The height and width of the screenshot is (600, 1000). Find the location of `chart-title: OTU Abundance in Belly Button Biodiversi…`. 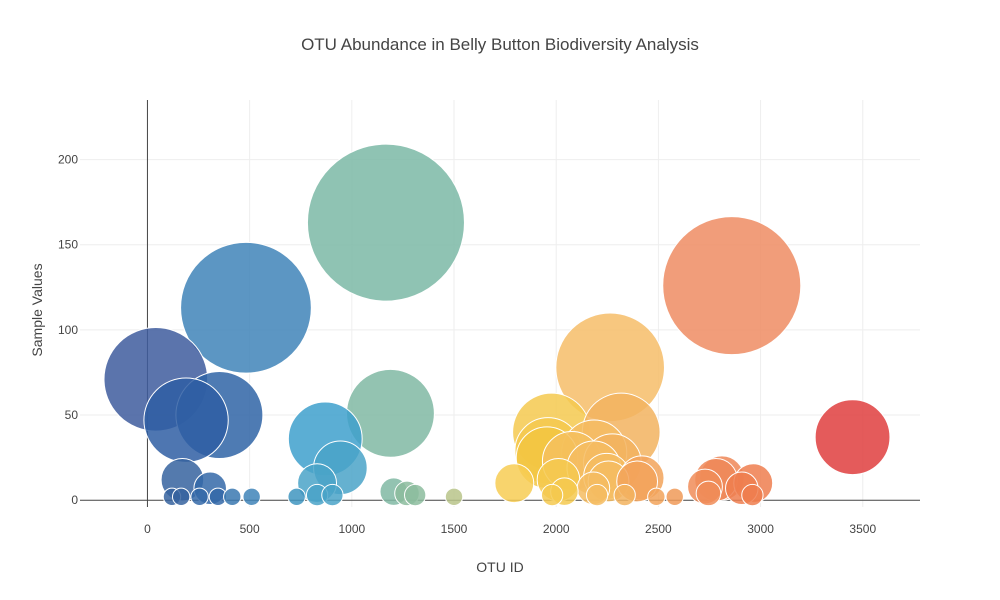

chart-title: OTU Abundance in Belly Button Biodiversi… is located at coordinates (500, 44).